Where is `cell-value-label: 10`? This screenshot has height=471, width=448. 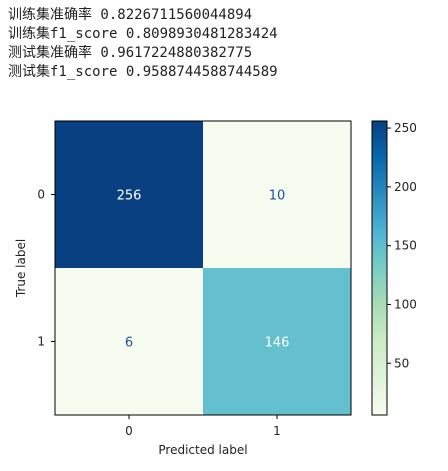
cell-value-label: 10 is located at coordinates (277, 196).